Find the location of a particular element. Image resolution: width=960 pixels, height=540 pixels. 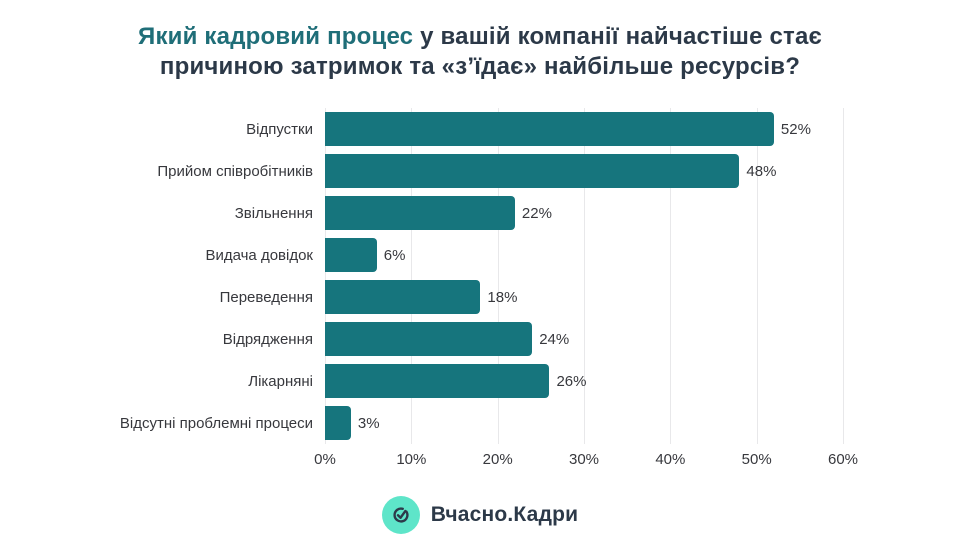

bar-value-label: 18% is located at coordinates (502, 297).